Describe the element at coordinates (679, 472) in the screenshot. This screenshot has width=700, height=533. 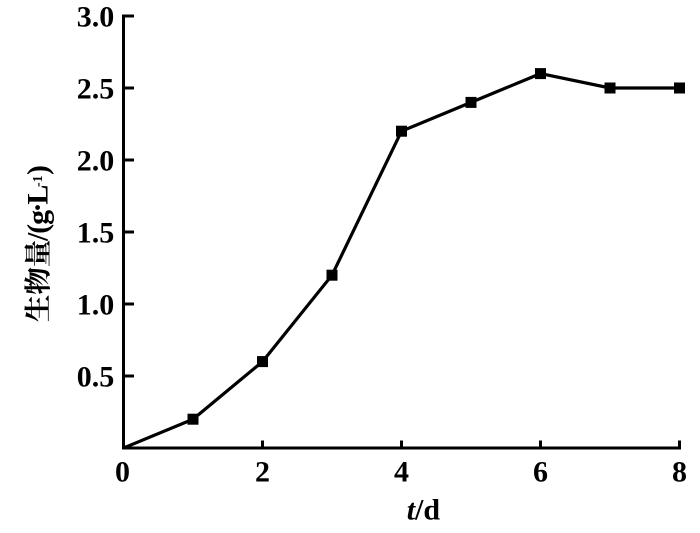
I see `svg-text: 8` at that location.